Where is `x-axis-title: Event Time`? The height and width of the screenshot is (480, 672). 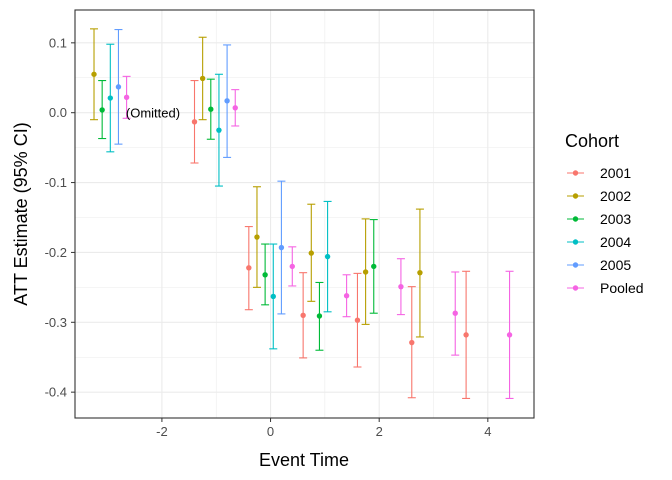 x-axis-title: Event Time is located at coordinates (304, 460).